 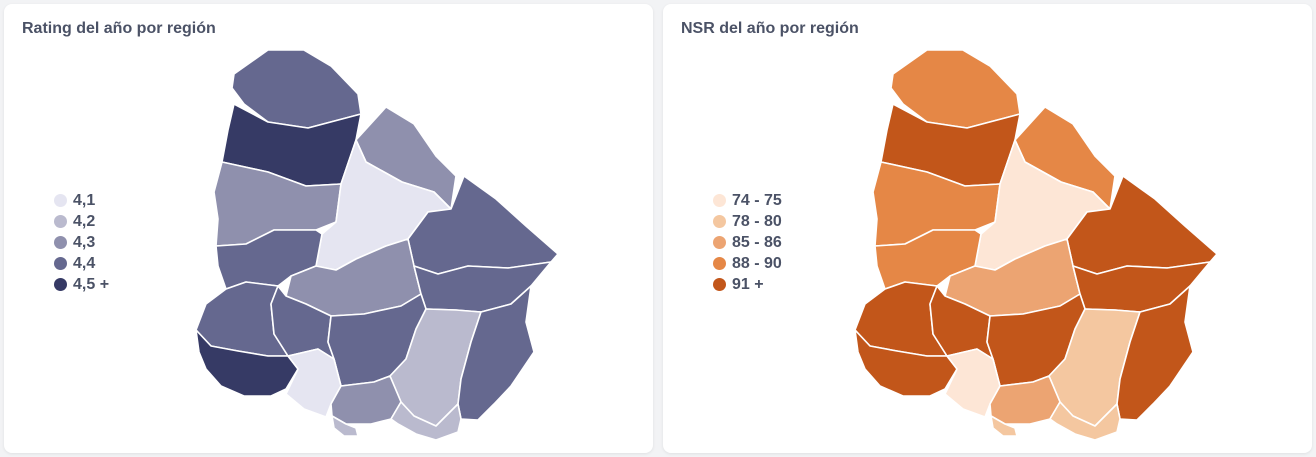 I want to click on legend-item: 4,3, so click(x=81, y=242).